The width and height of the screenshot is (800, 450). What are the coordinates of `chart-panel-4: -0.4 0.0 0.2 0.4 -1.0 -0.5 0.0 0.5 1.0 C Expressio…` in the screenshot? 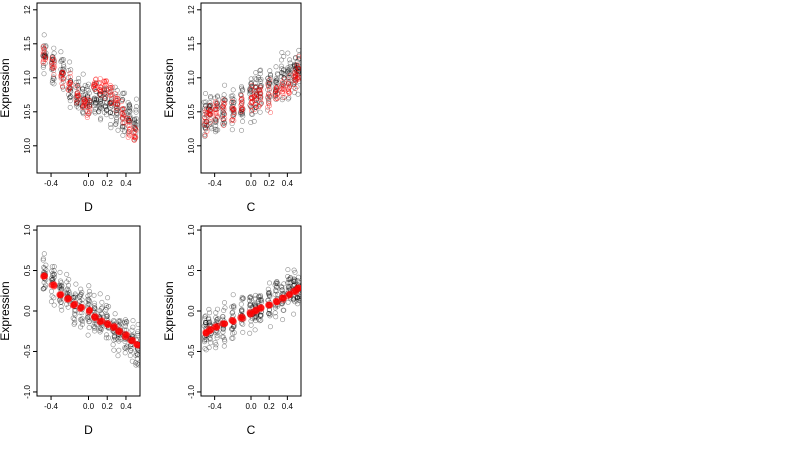 It's located at (232, 330).